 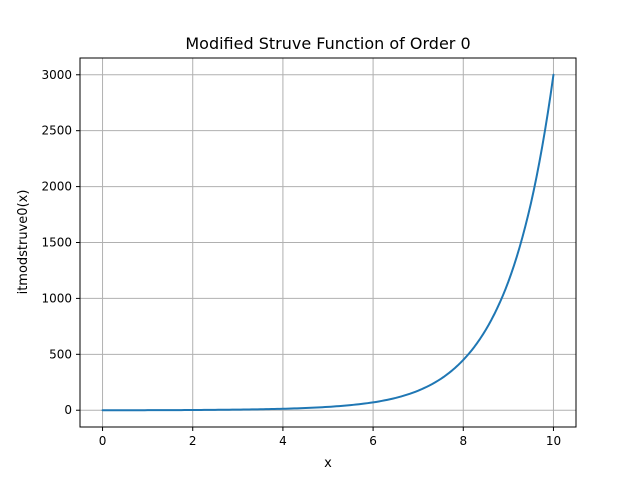 I want to click on chart-title: Modified Struve Function of Order 0, so click(x=327, y=43).